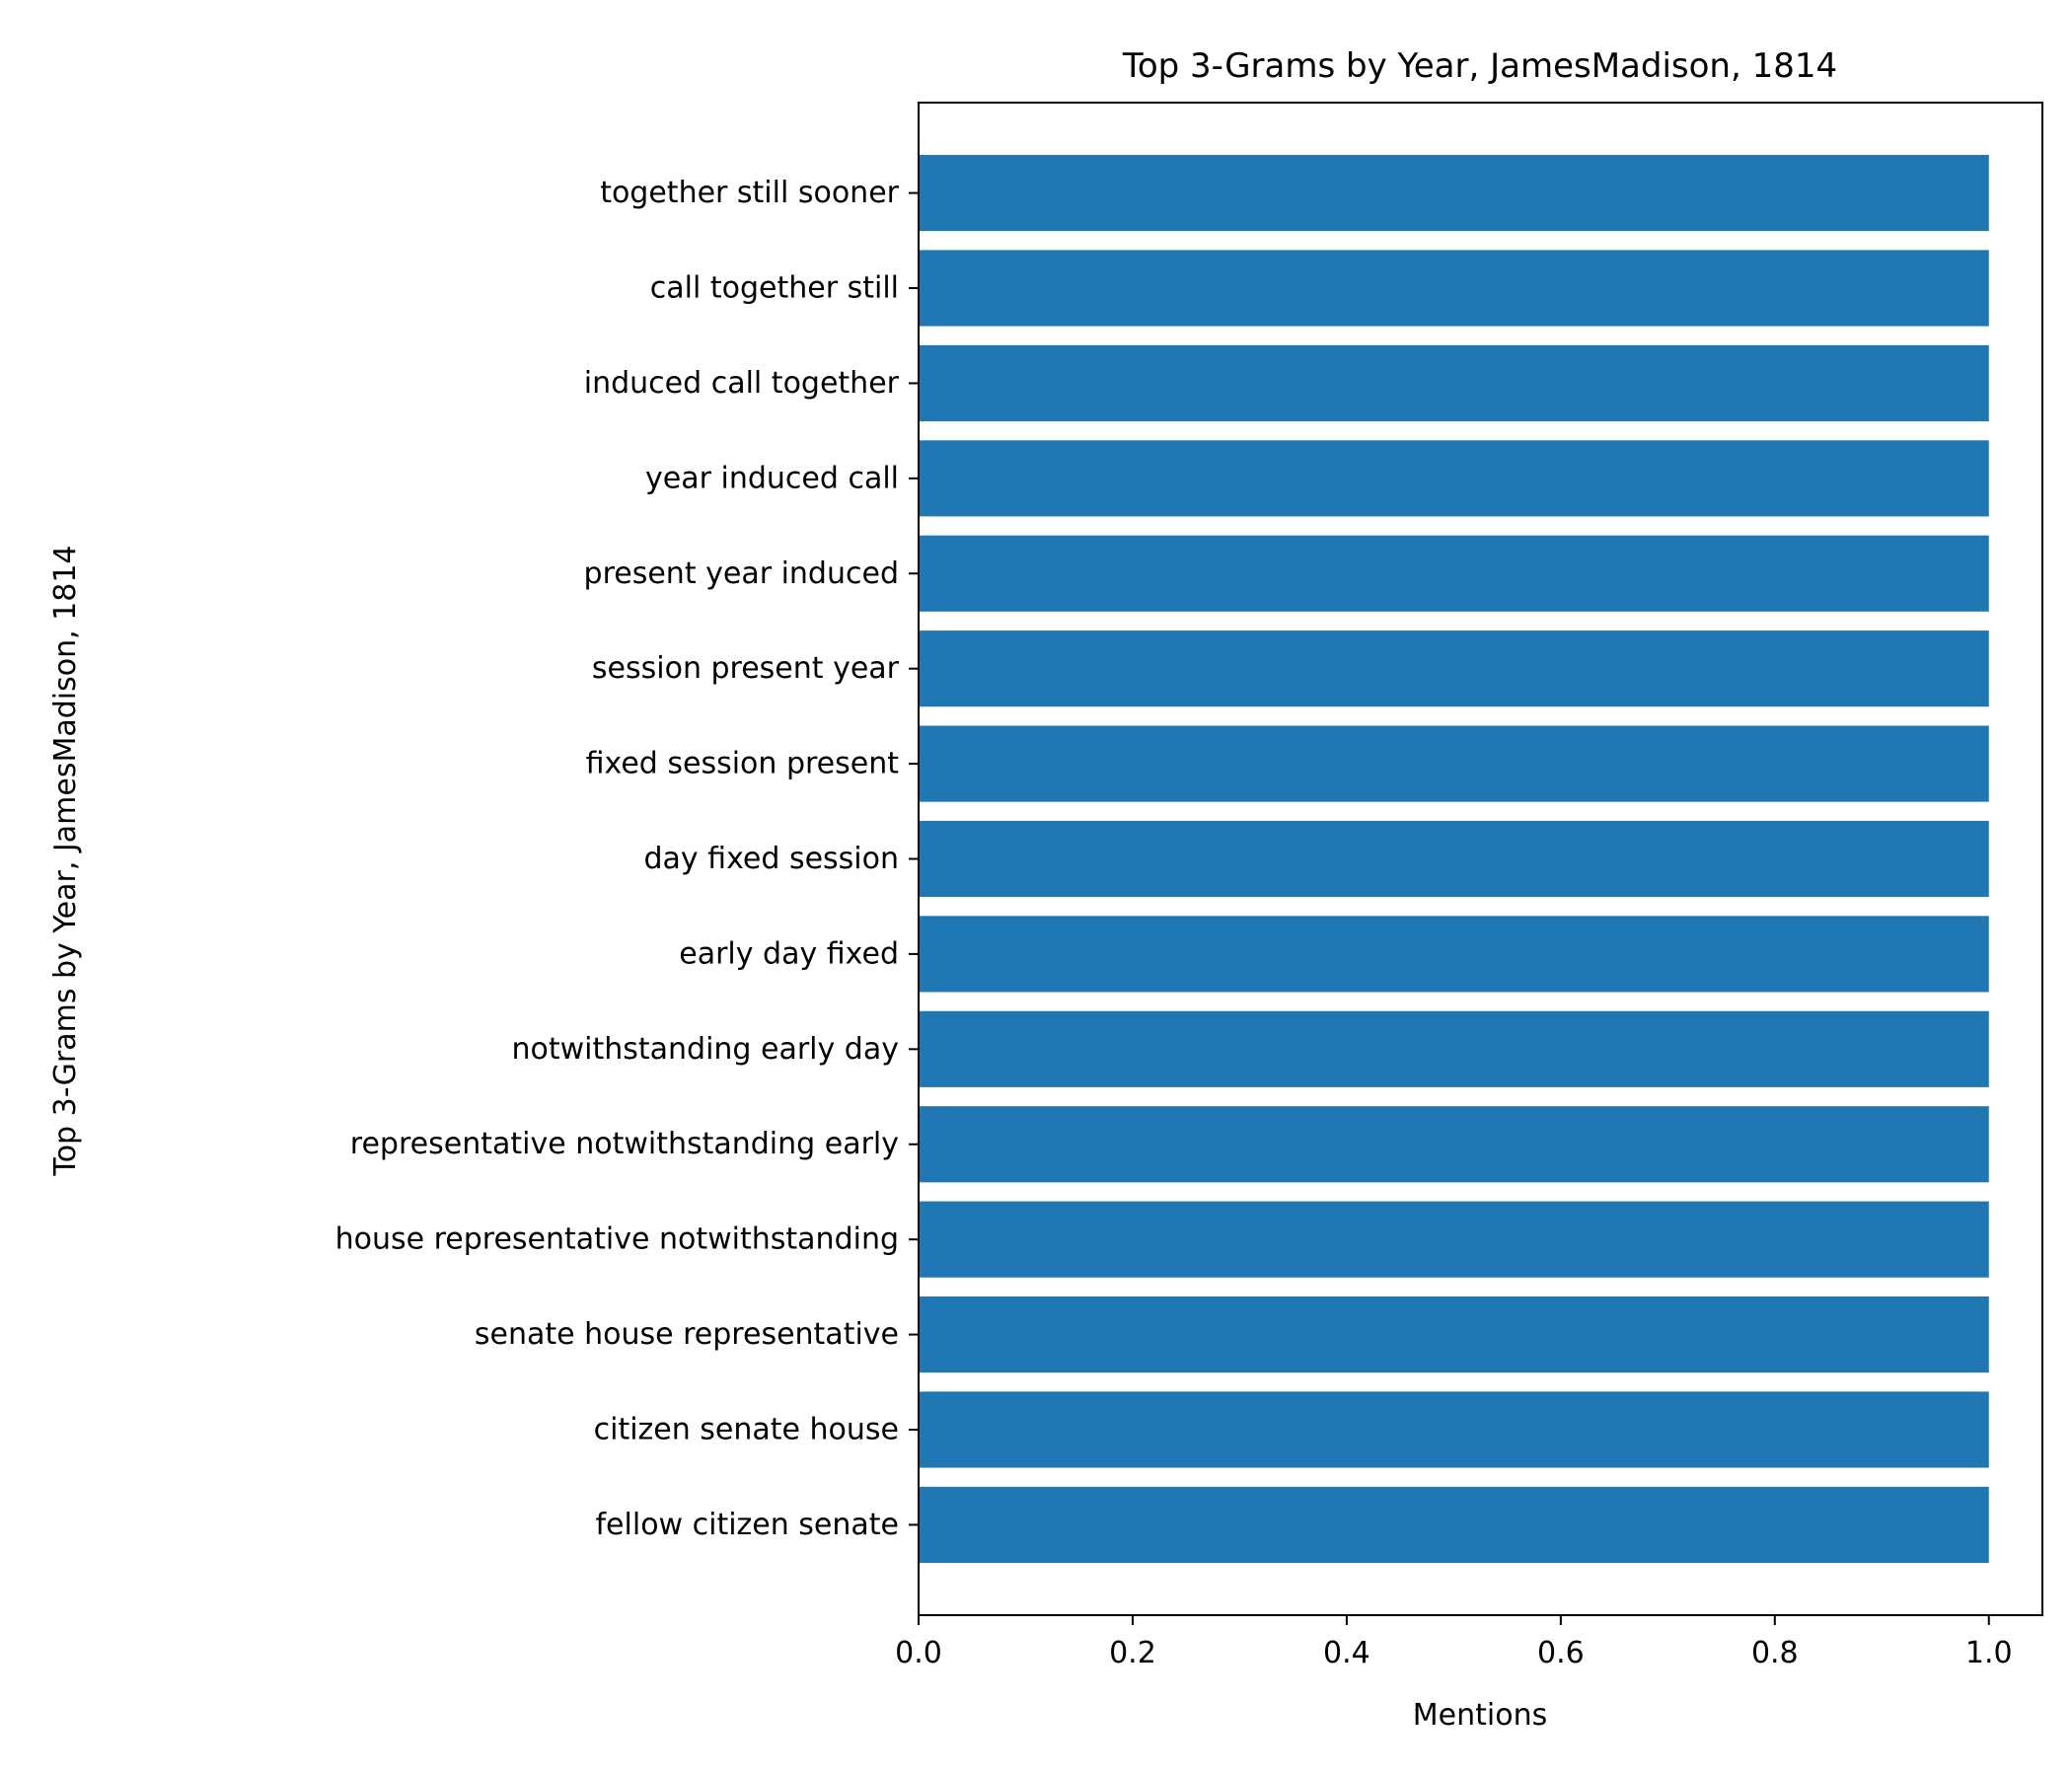 The image size is (2072, 1776). I want to click on y-tick-label: early day fixed, so click(789, 954).